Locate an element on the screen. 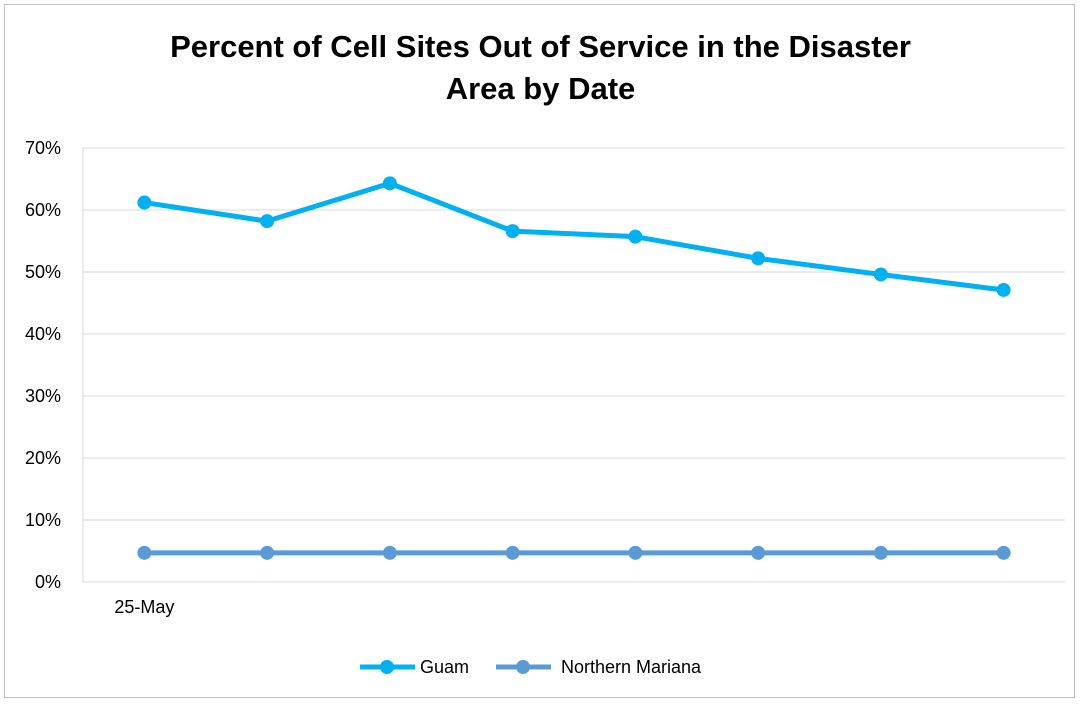 The image size is (1081, 704). legend-label: Guam is located at coordinates (444, 667).